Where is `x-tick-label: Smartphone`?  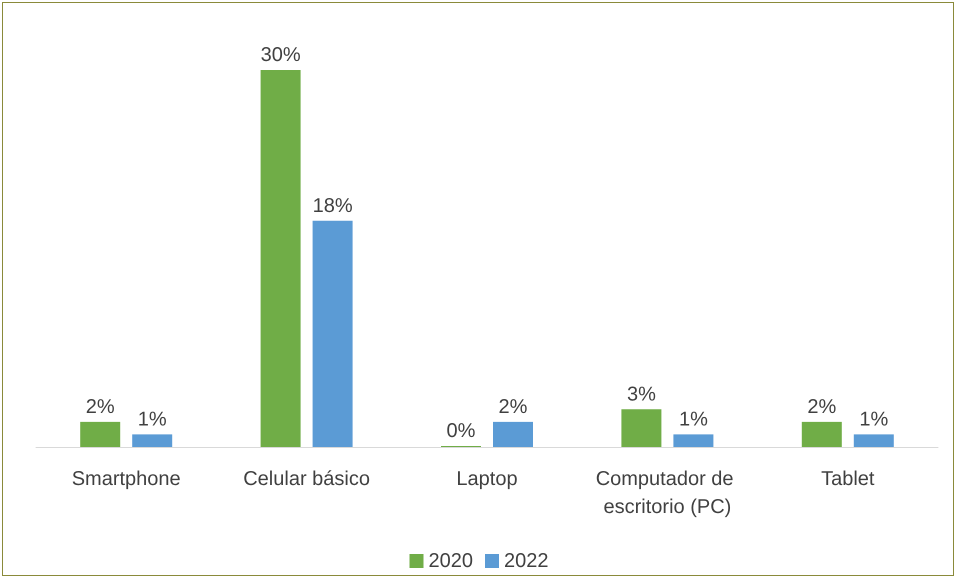 x-tick-label: Smartphone is located at coordinates (126, 479).